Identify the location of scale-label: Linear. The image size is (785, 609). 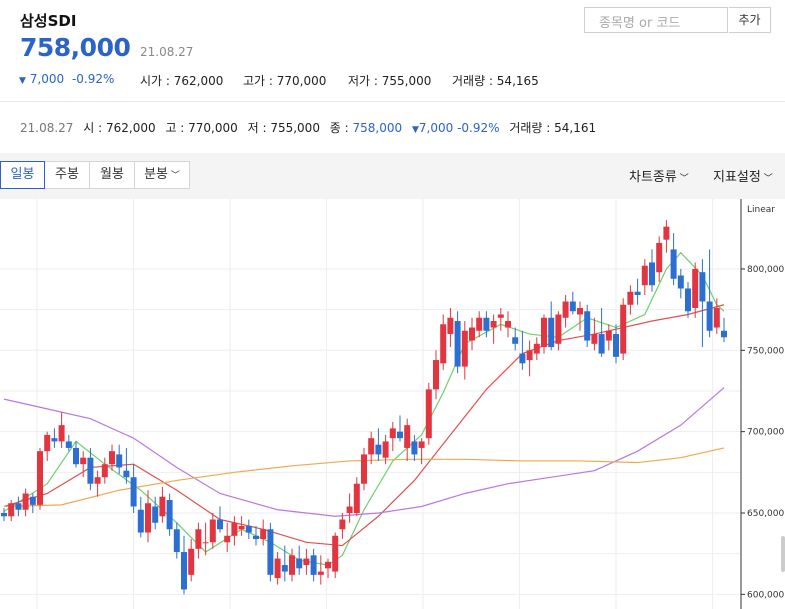
(761, 210).